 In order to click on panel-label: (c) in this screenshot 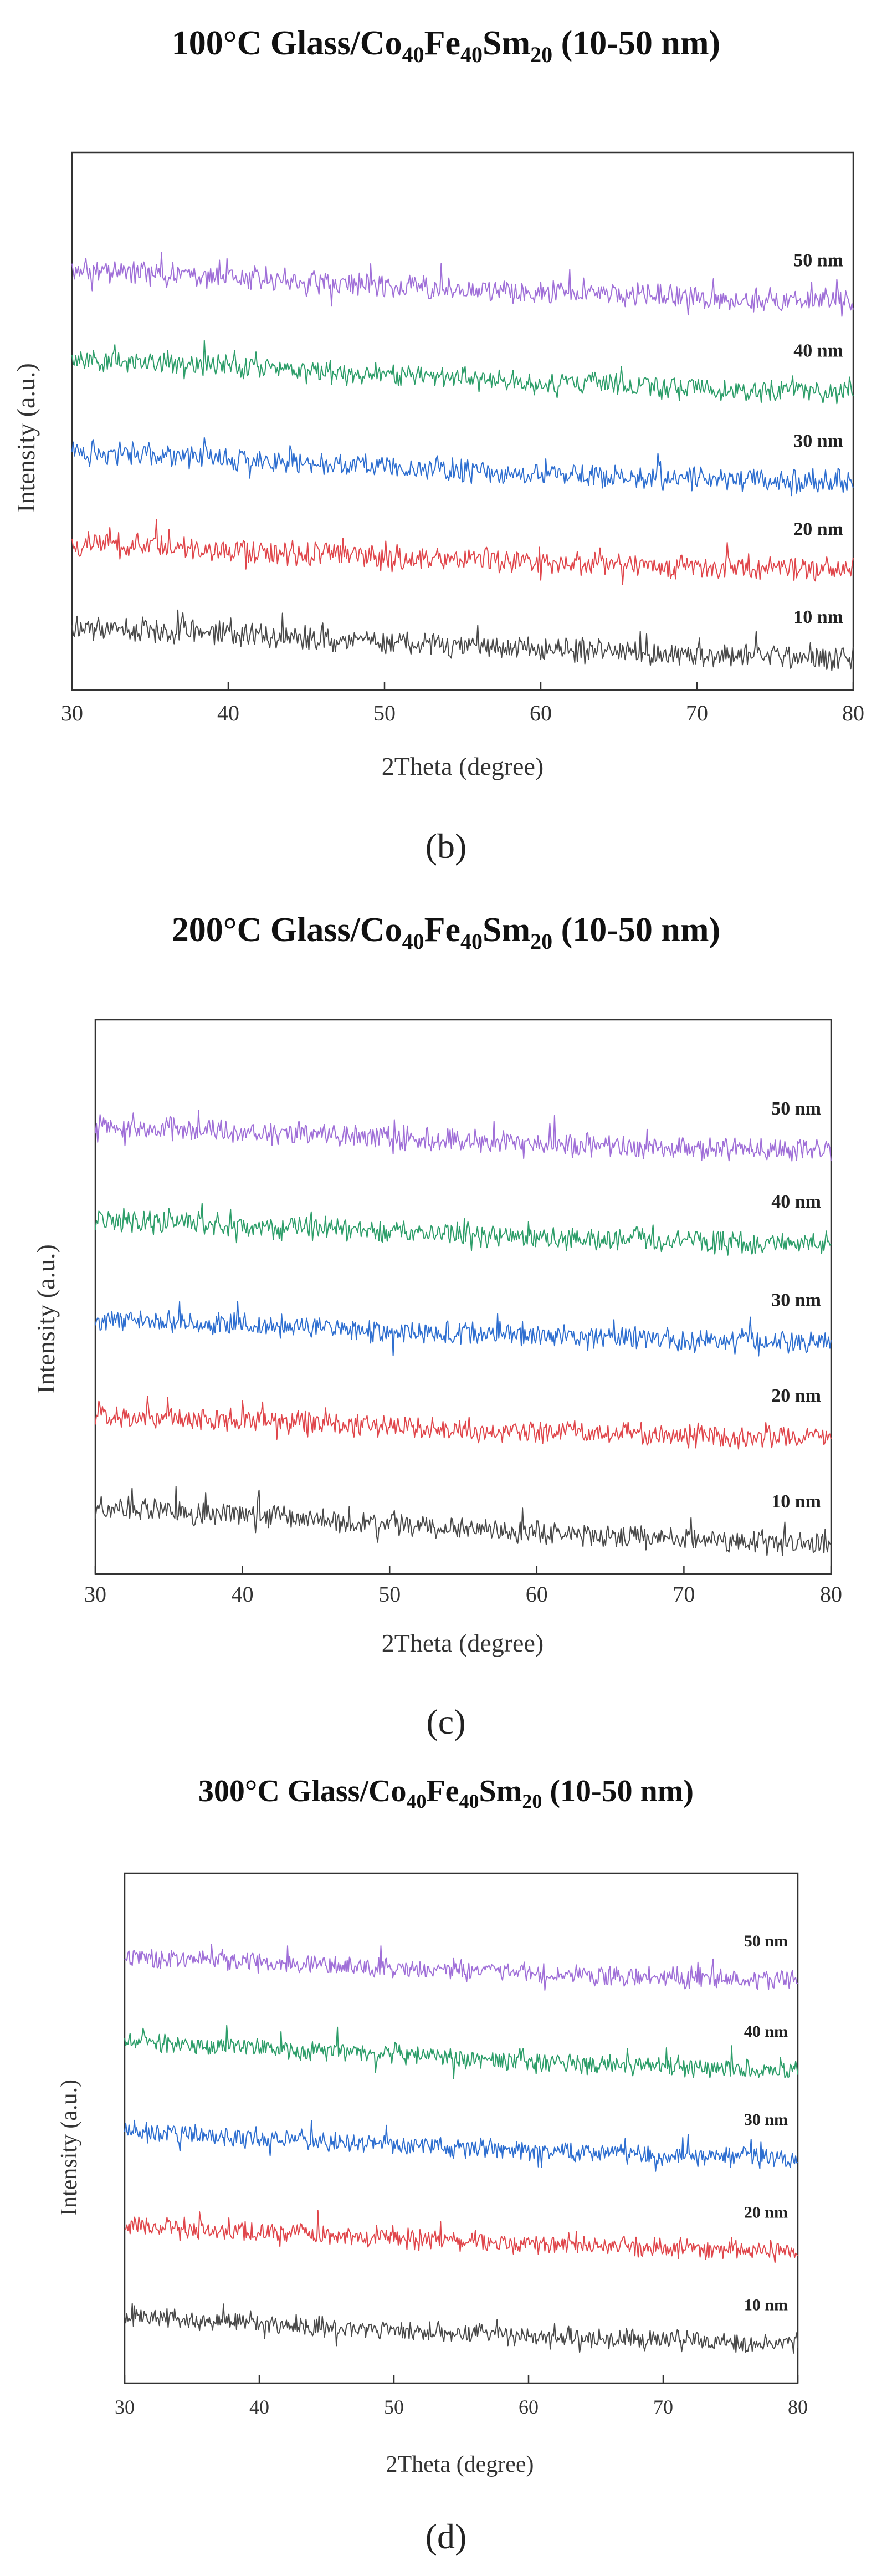, I will do `click(446, 1721)`.